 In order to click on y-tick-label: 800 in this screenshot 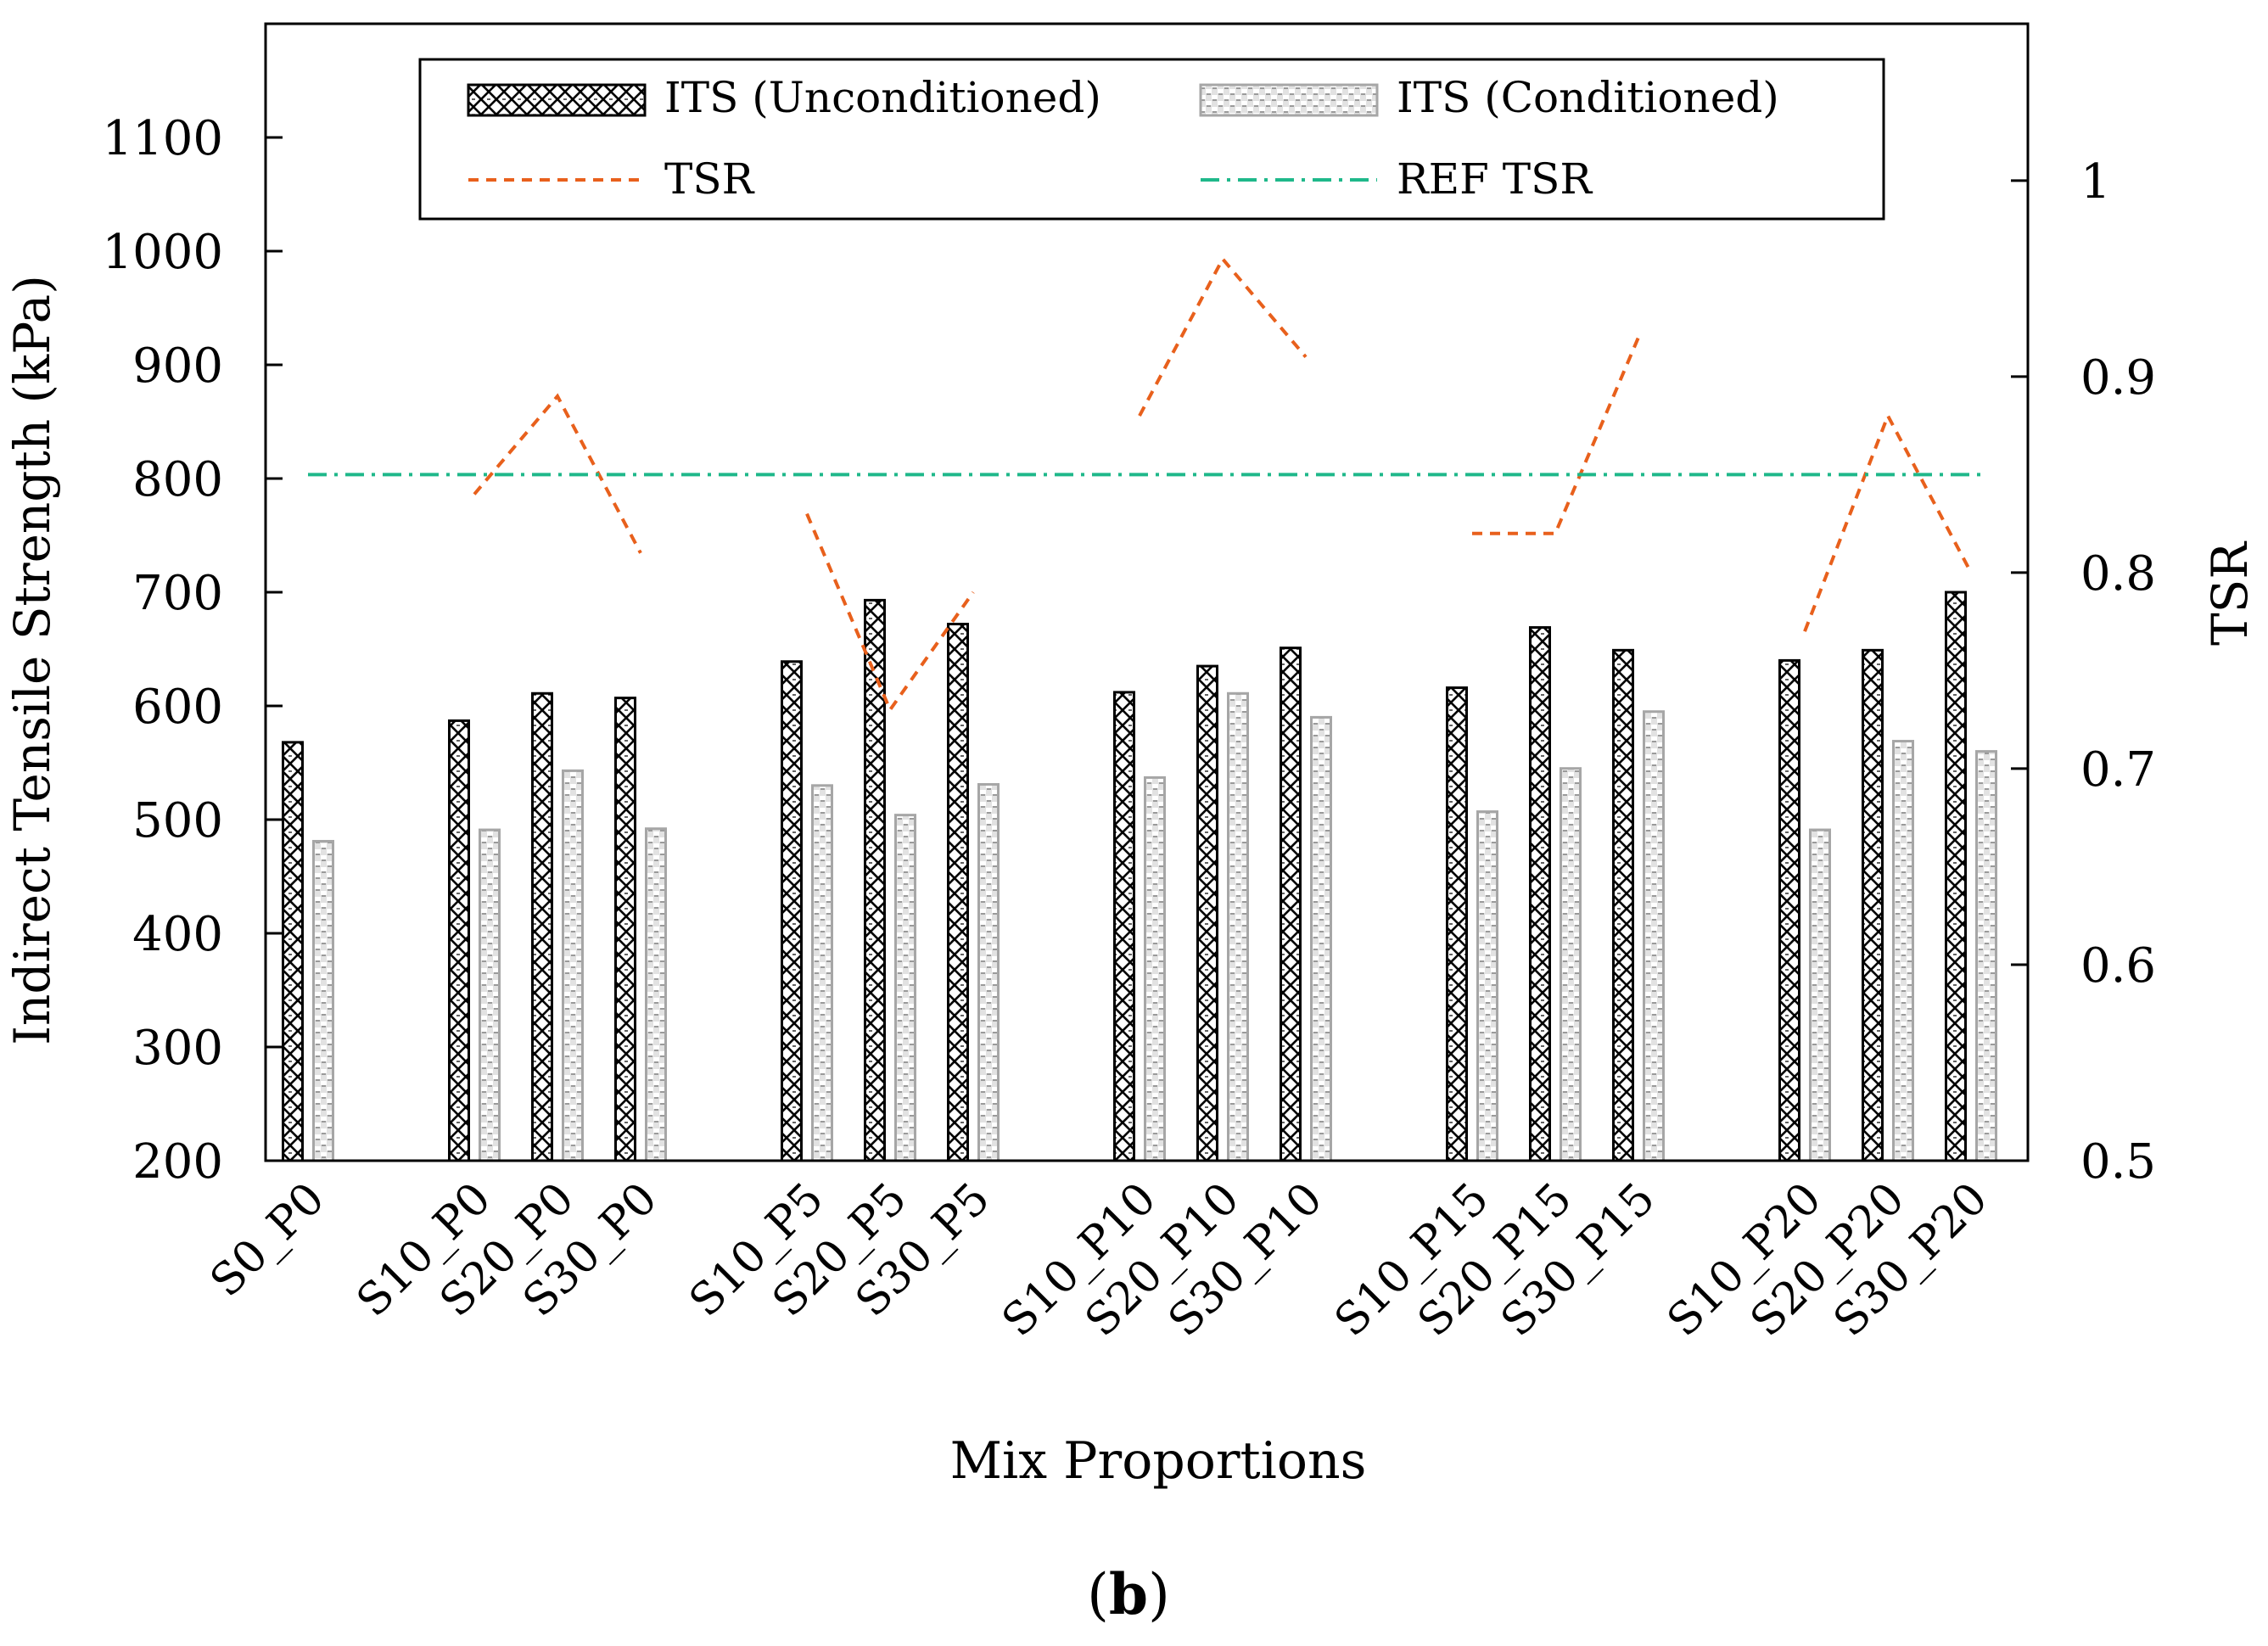, I will do `click(178, 479)`.